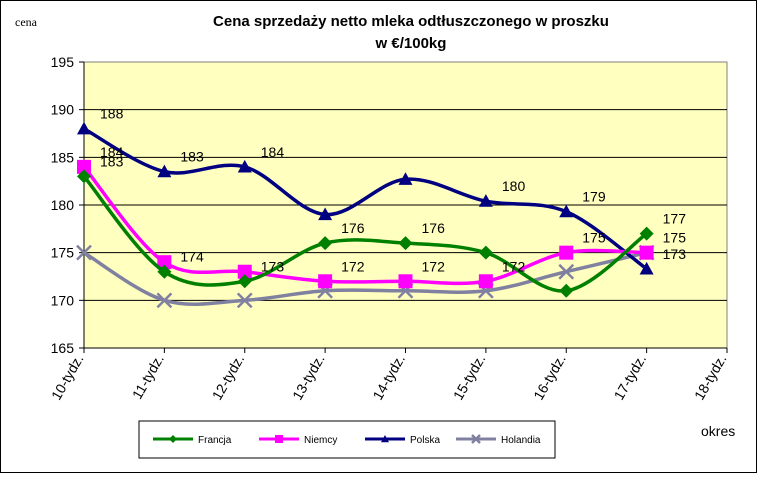  Describe the element at coordinates (629, 377) in the screenshot. I see `x-tick-label: 17-tydz.` at that location.